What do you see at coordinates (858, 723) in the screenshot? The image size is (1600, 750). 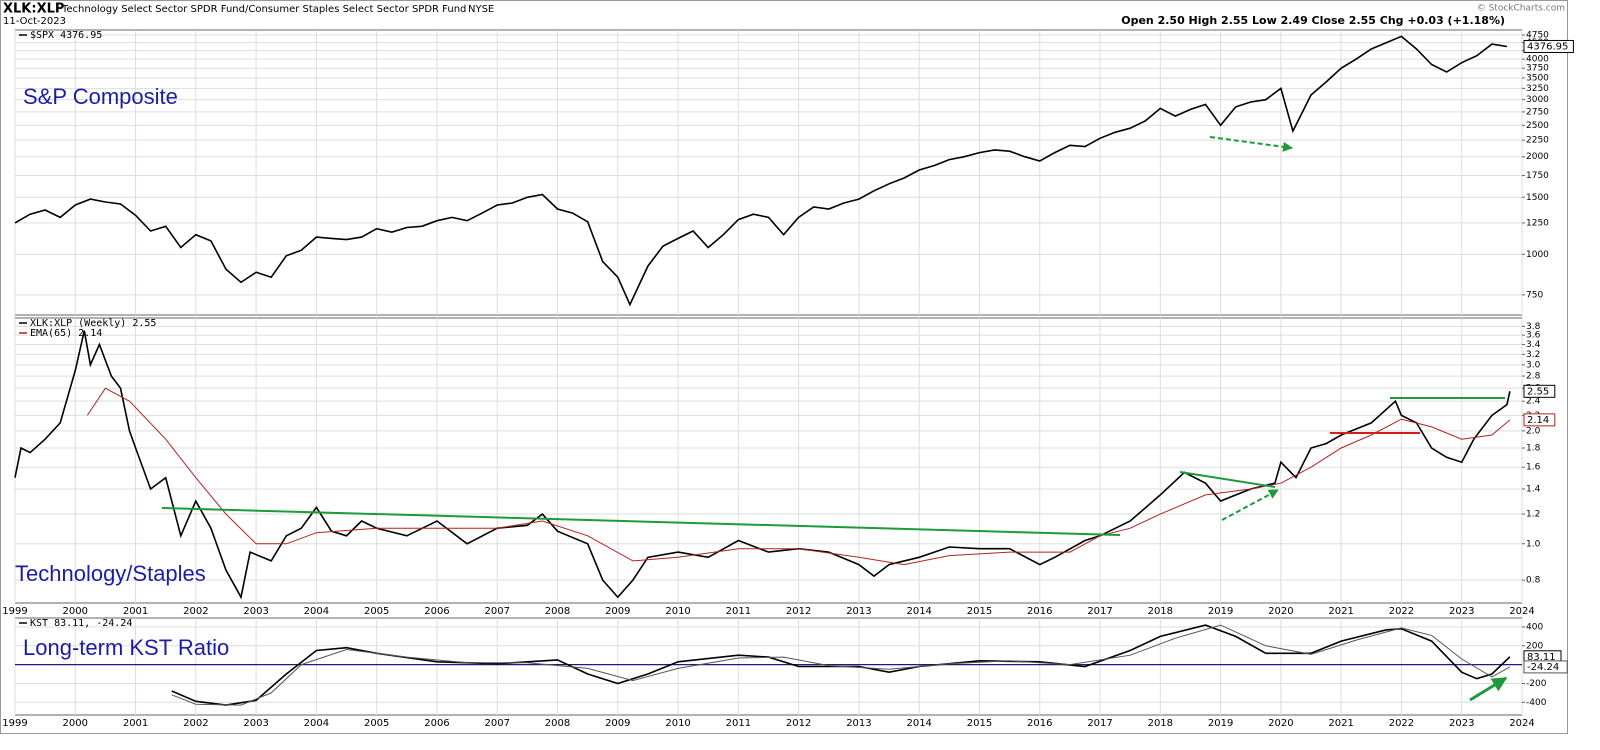 I see `x-tick-label: 2013` at bounding box center [858, 723].